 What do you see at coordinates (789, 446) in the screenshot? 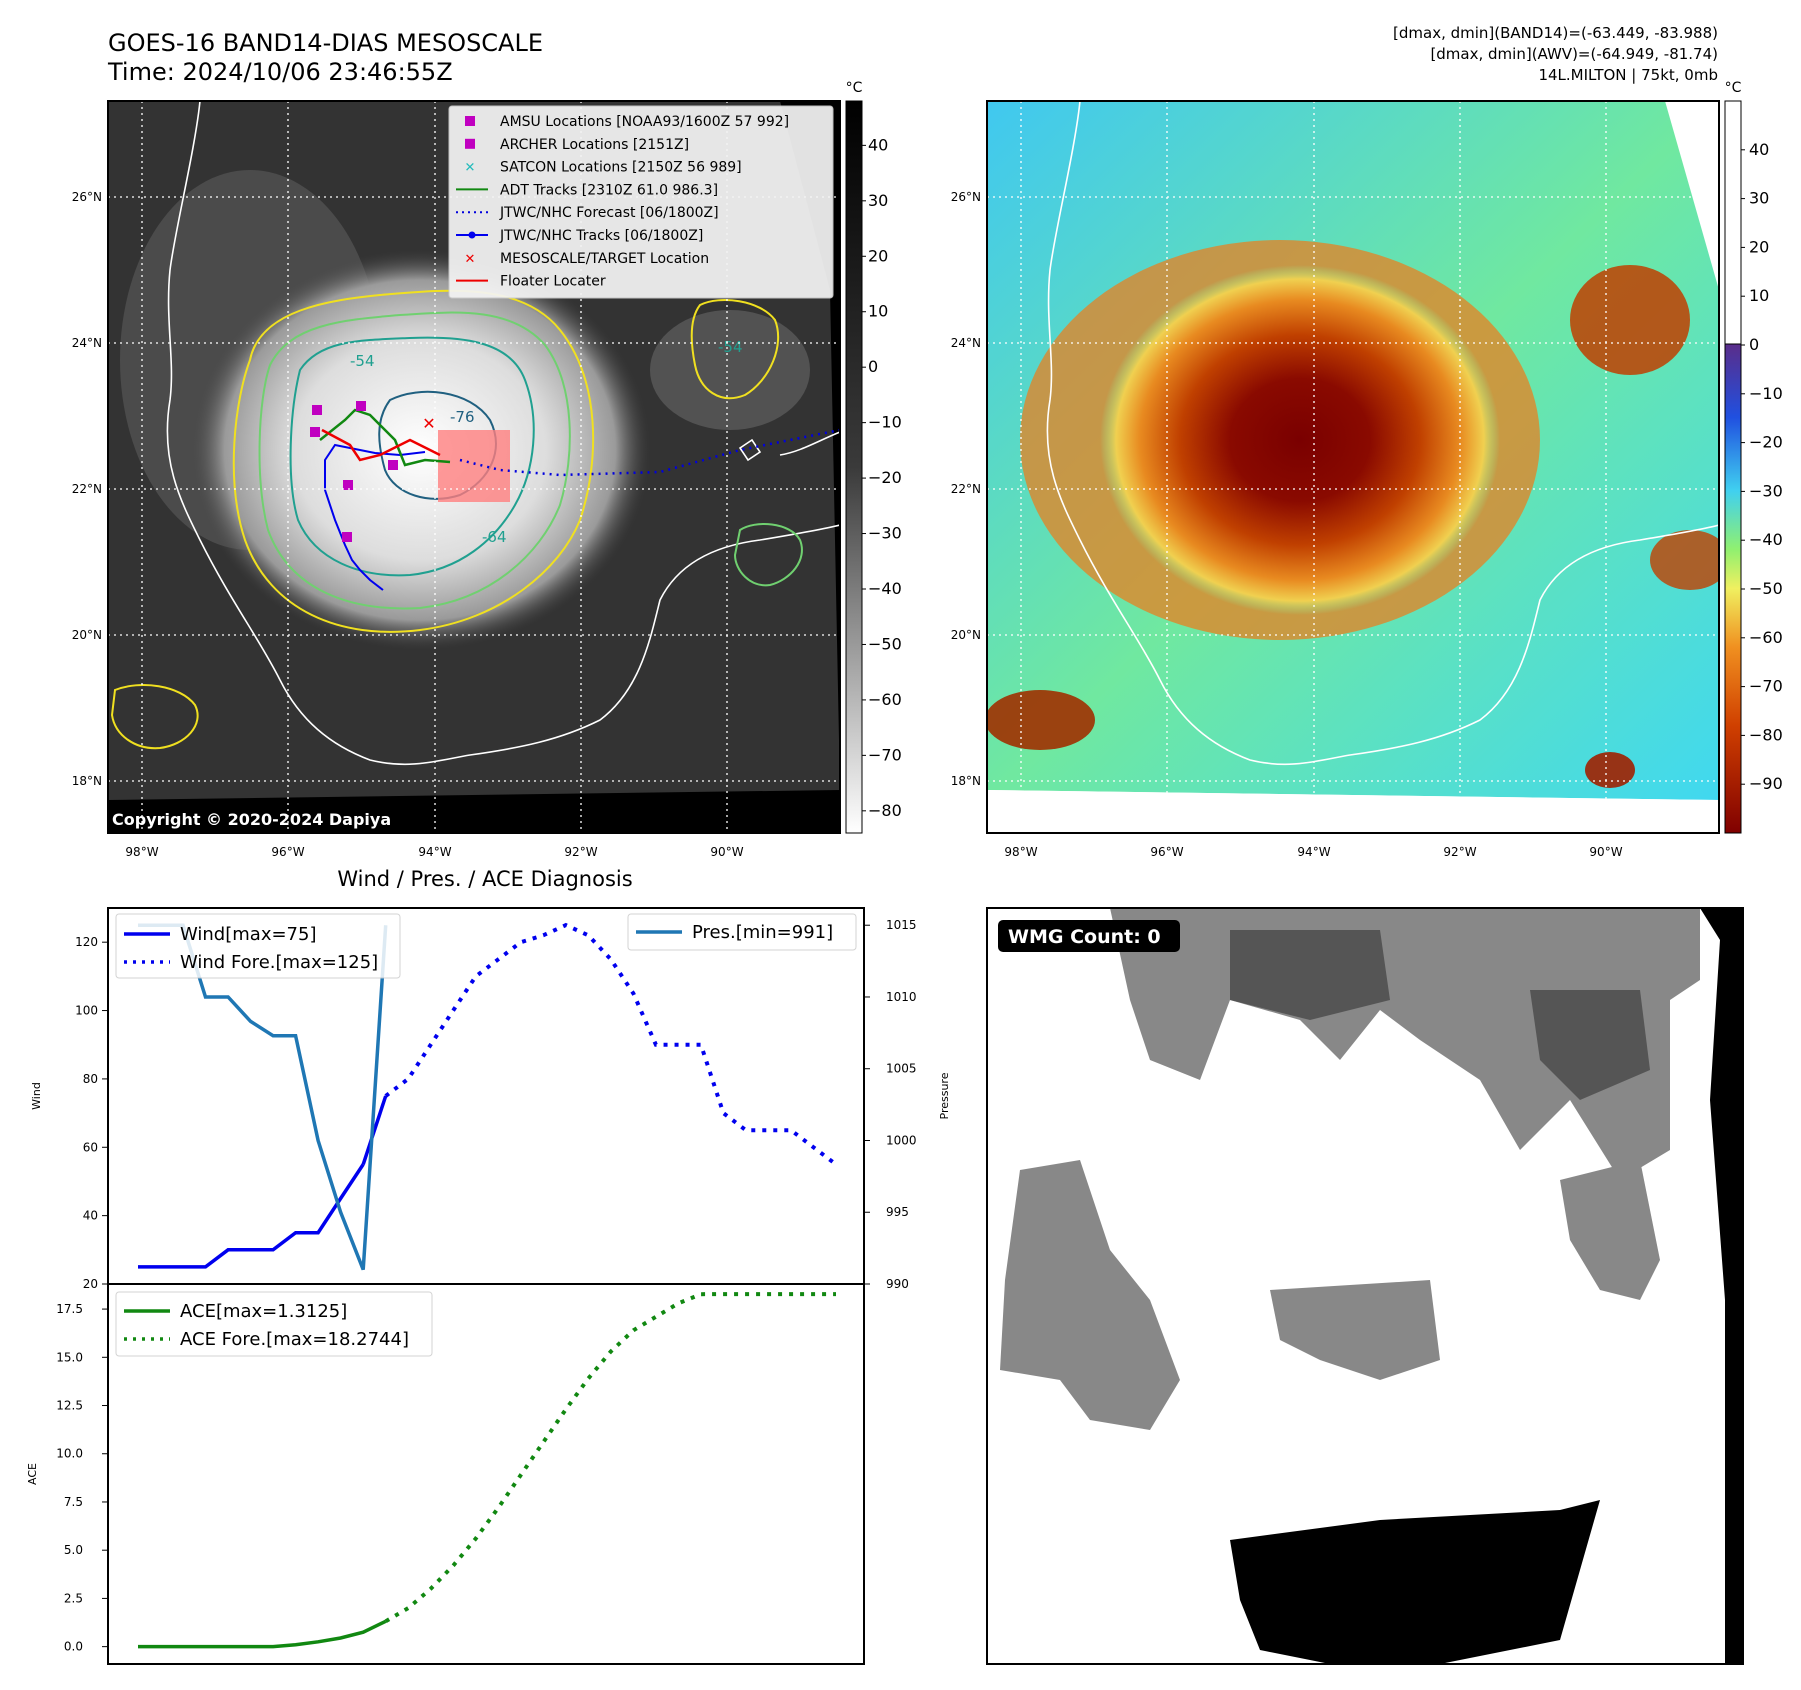
I see `coastline-cuba` at bounding box center [789, 446].